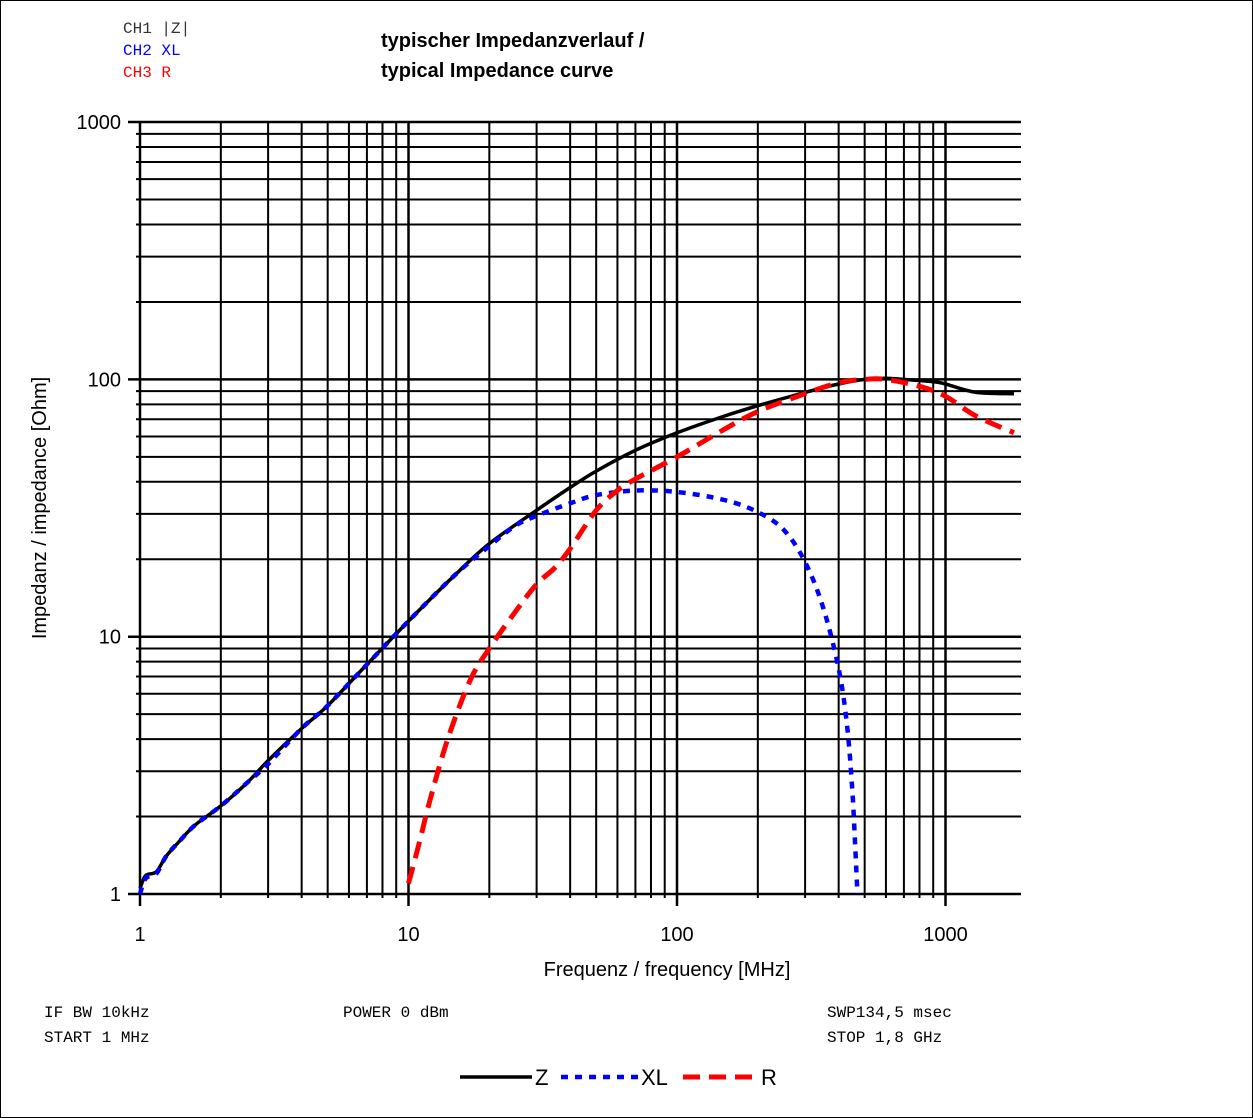 The height and width of the screenshot is (1118, 1253). Describe the element at coordinates (40, 508) in the screenshot. I see `y-axis-label: Impedanz / impedance [Ohm]` at that location.